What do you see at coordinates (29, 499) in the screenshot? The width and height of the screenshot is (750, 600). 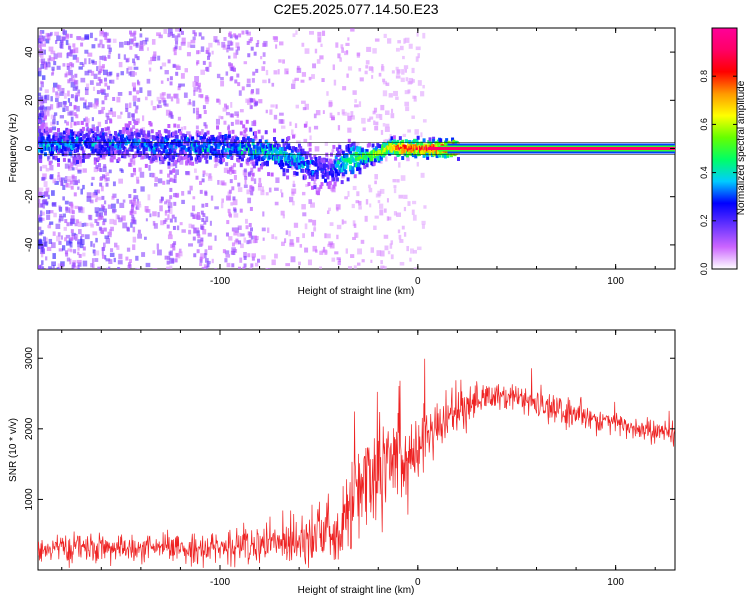 I see `snr-y-tick-label: 1000` at bounding box center [29, 499].